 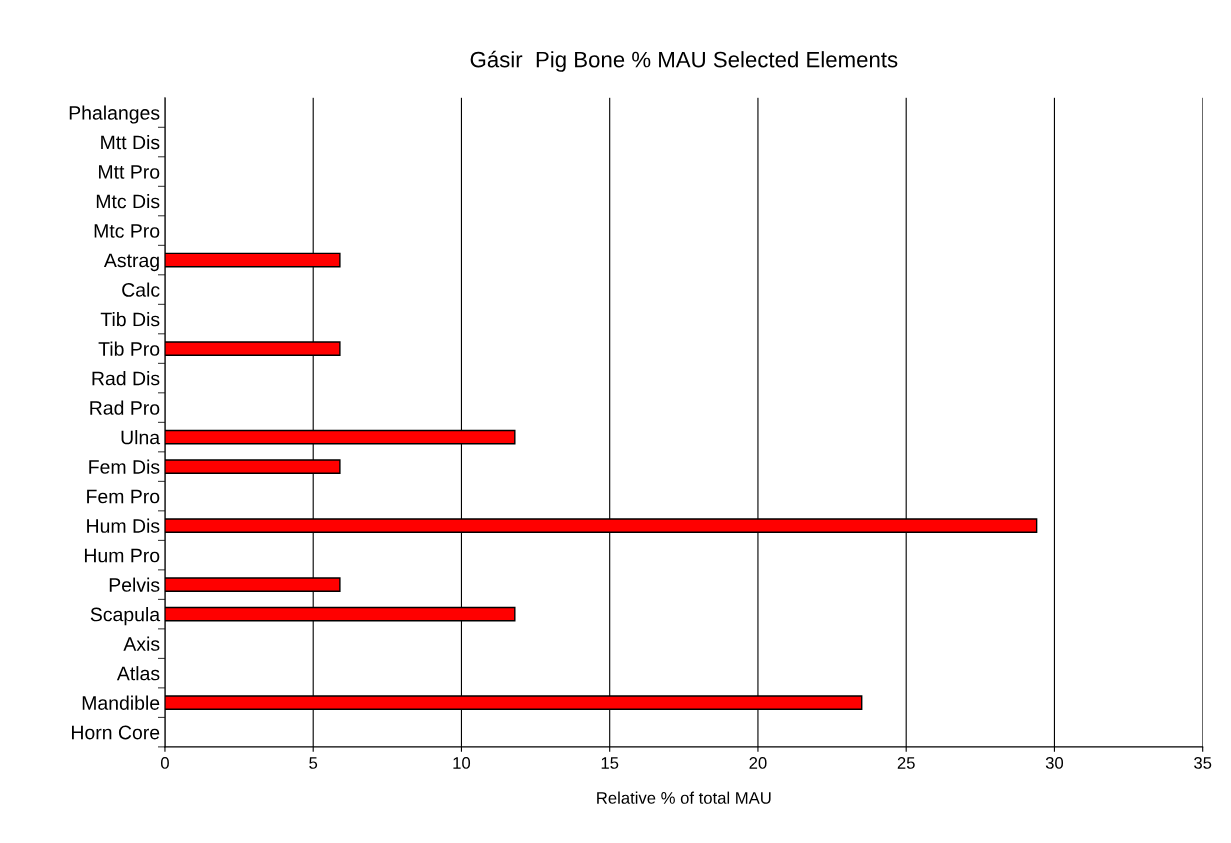 What do you see at coordinates (130, 142) in the screenshot?
I see `y-tick-label: Mtt Dis` at bounding box center [130, 142].